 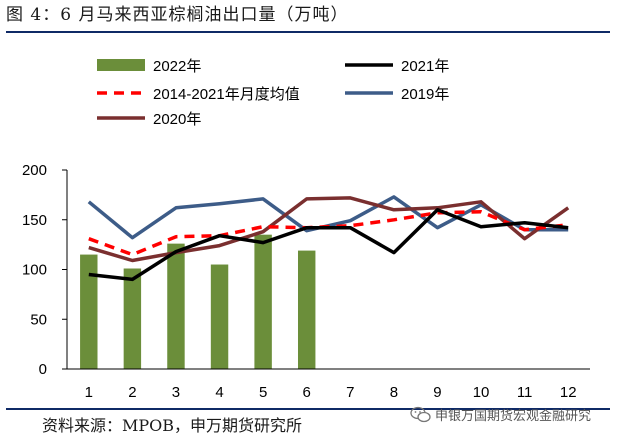 I want to click on x-tick-label: 1, so click(x=89, y=392).